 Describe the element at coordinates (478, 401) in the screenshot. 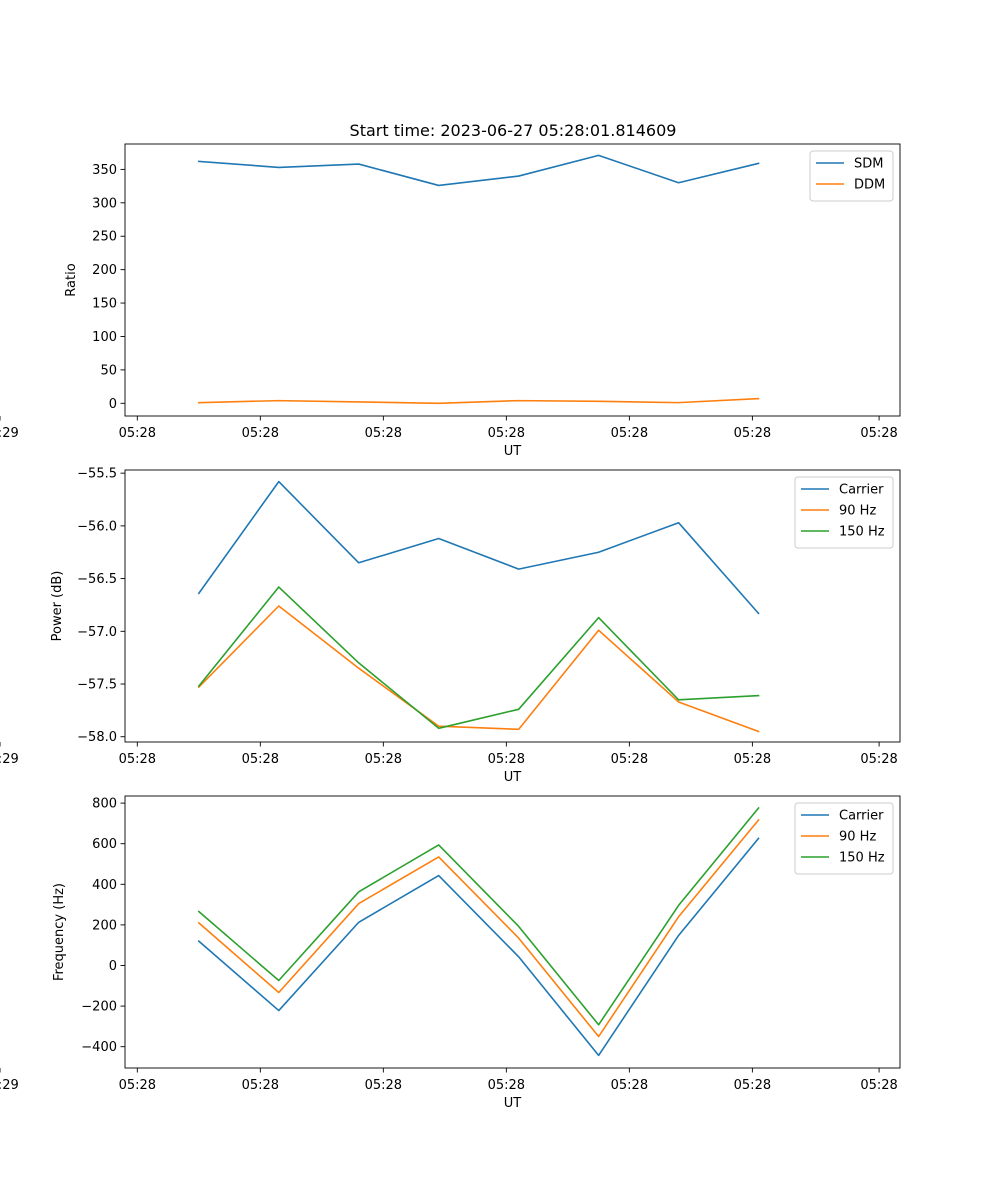

I see `series-line-ddm` at that location.